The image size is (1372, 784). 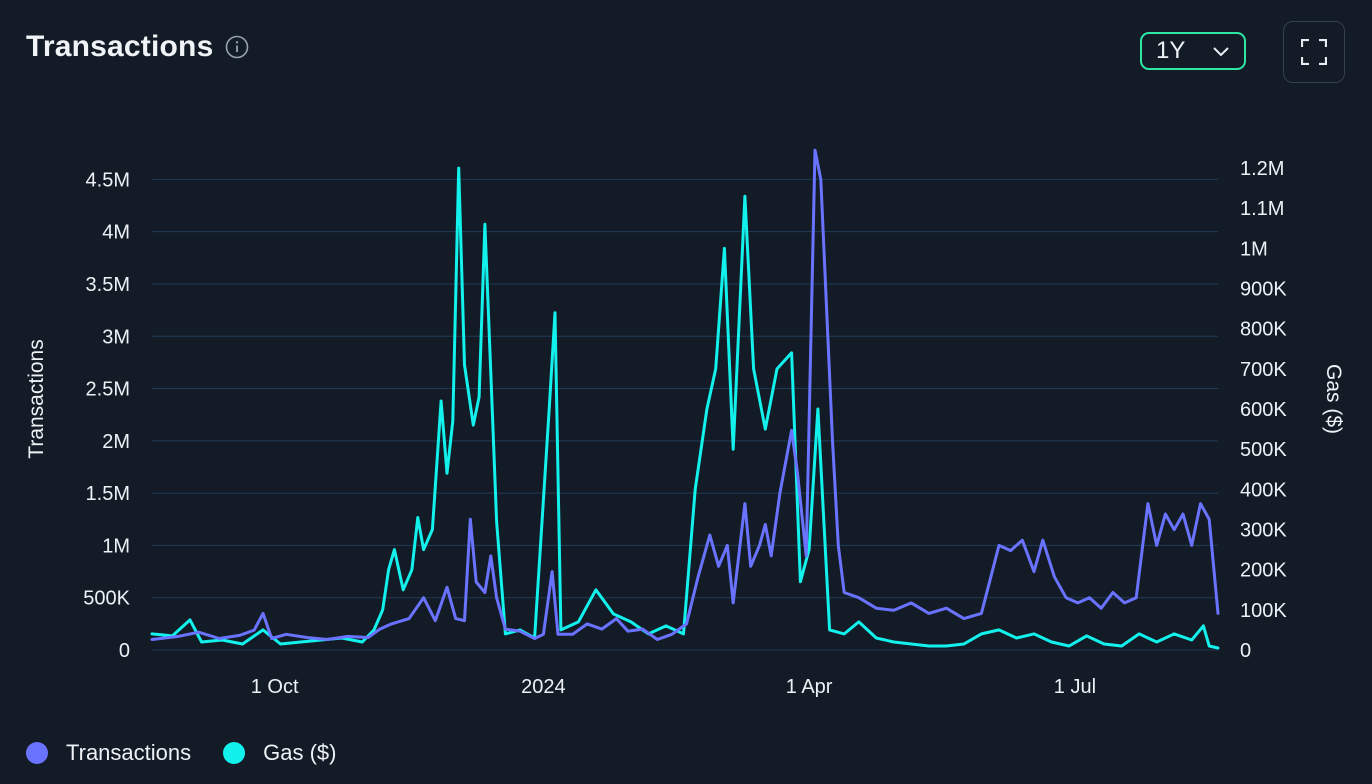 I want to click on chevron-down-icon, so click(x=1221, y=52).